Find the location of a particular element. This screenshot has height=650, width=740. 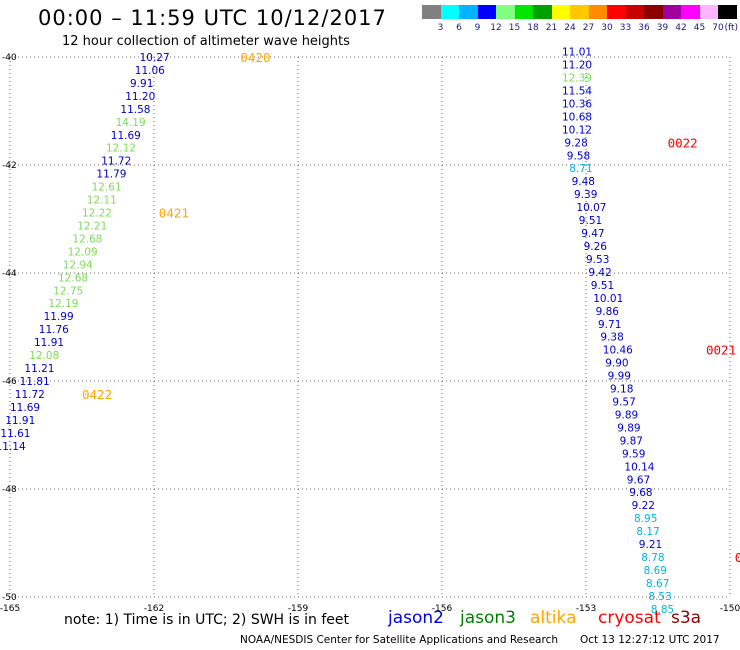

wave-height-label: 8.53 is located at coordinates (659, 597).